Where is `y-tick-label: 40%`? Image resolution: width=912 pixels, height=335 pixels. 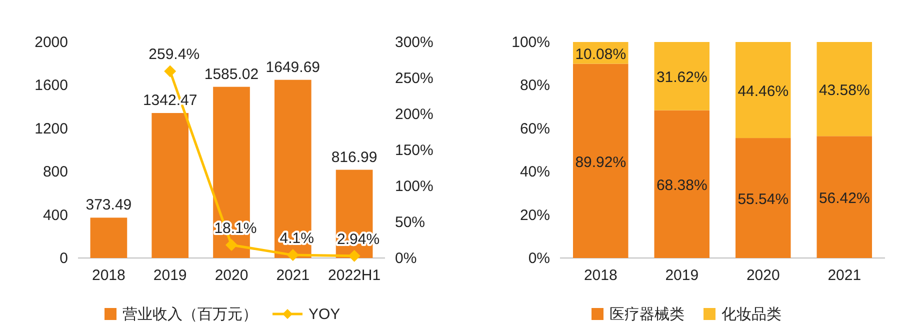 y-tick-label: 40% is located at coordinates (535, 172).